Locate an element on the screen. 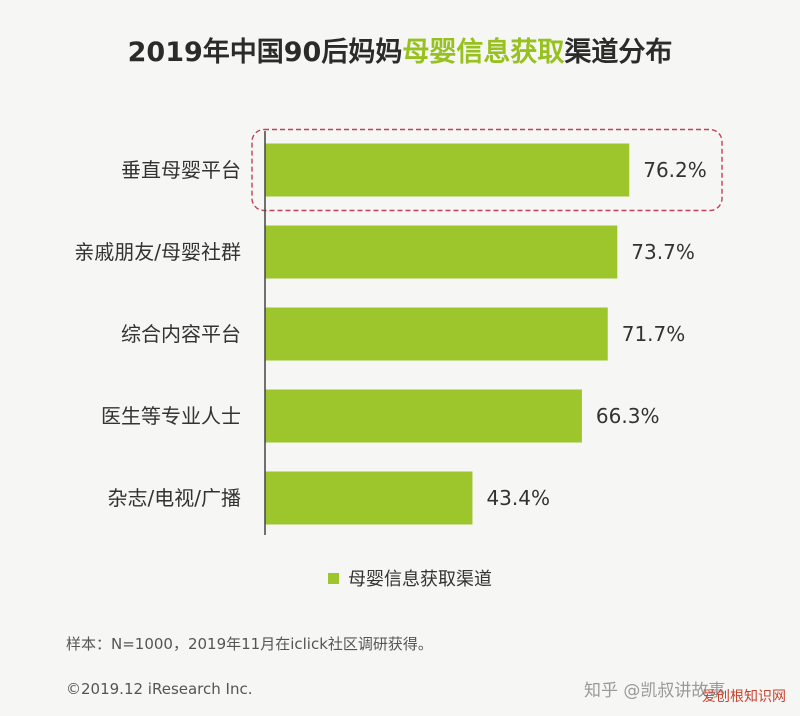 The image size is (800, 716). title-highlight: 母婴信息获取 is located at coordinates (483, 52).